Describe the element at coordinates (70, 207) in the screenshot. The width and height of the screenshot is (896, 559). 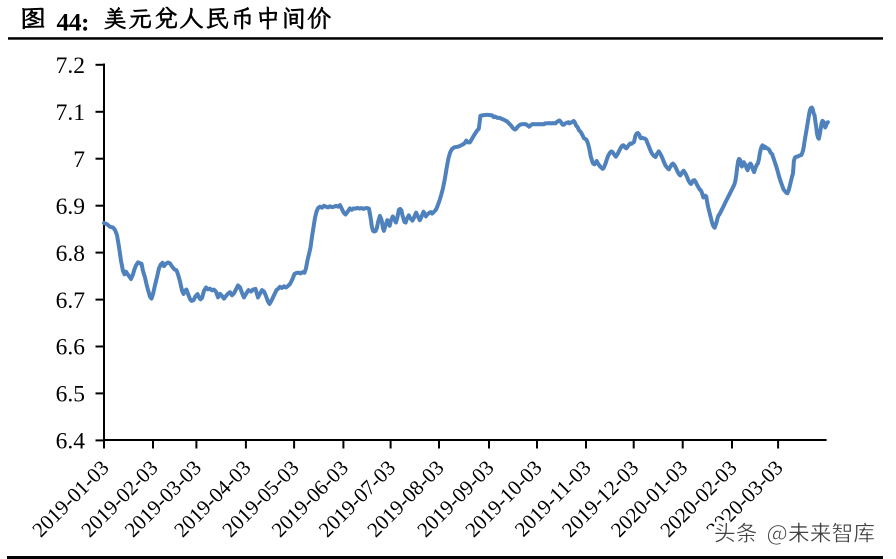
I see `svg-text: 6.9` at that location.